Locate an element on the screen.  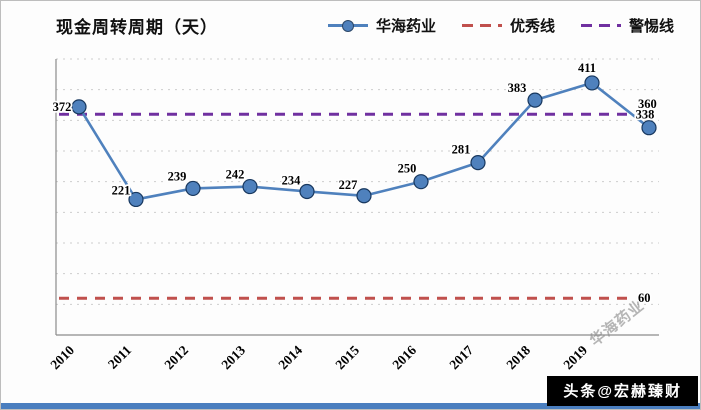
x-tick-label: 2017 is located at coordinates (461, 357).